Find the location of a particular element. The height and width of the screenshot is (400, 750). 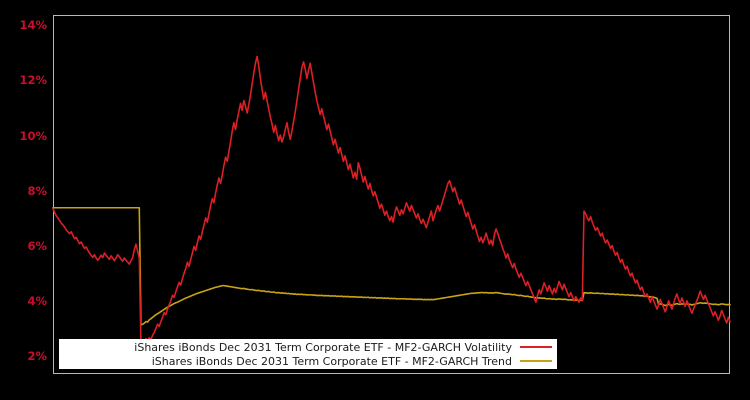

y-axis-tick-label: 14% is located at coordinates (33, 25).